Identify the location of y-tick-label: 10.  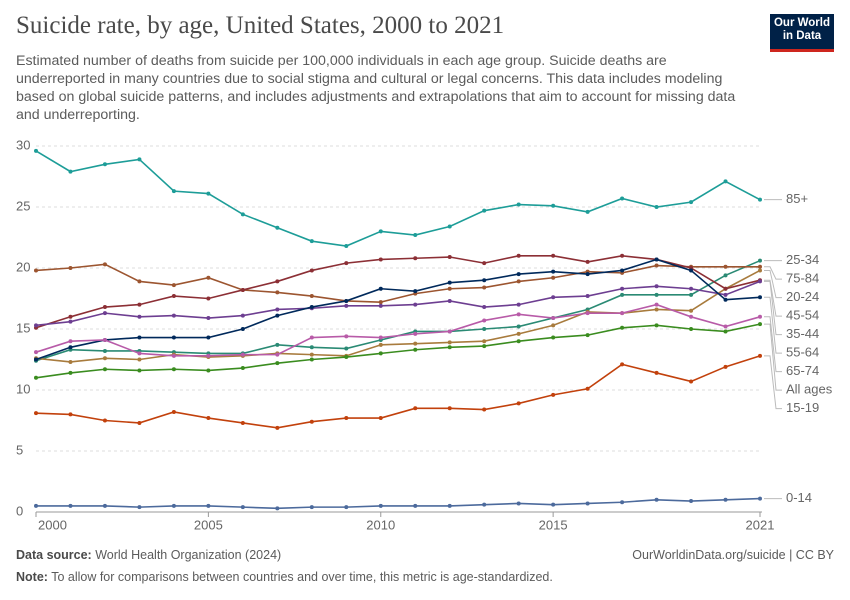
(23, 388).